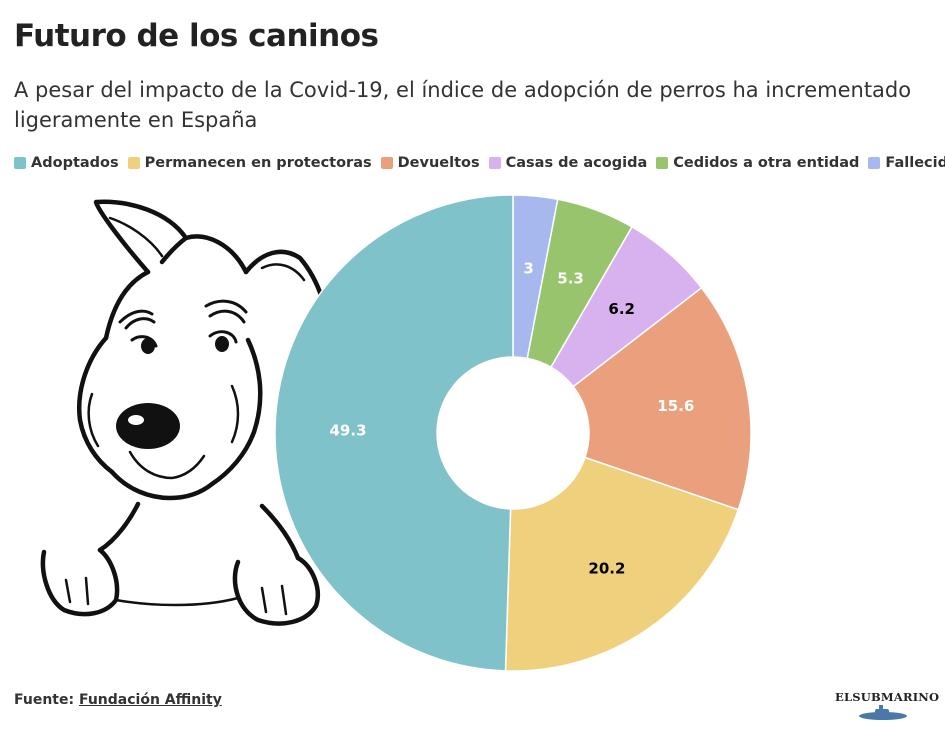  What do you see at coordinates (576, 163) in the screenshot?
I see `legend-label: Casas de acogida` at bounding box center [576, 163].